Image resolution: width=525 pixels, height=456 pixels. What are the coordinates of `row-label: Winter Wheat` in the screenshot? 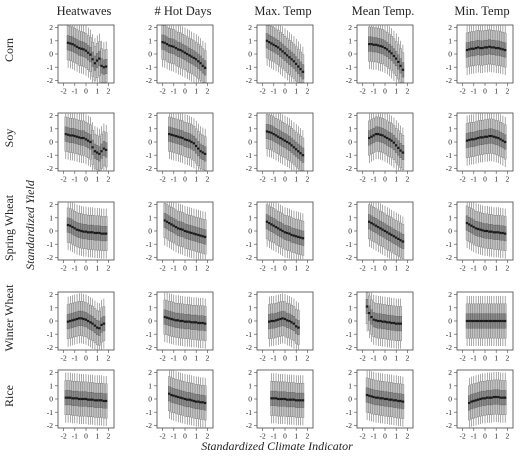 It's located at (9, 318).